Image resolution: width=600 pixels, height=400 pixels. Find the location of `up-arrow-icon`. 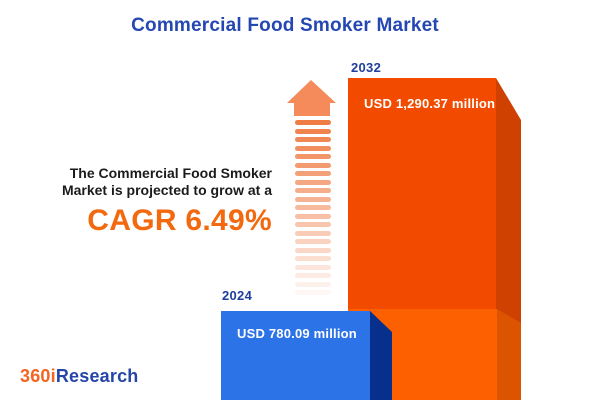

up-arrow-icon is located at coordinates (311, 98).